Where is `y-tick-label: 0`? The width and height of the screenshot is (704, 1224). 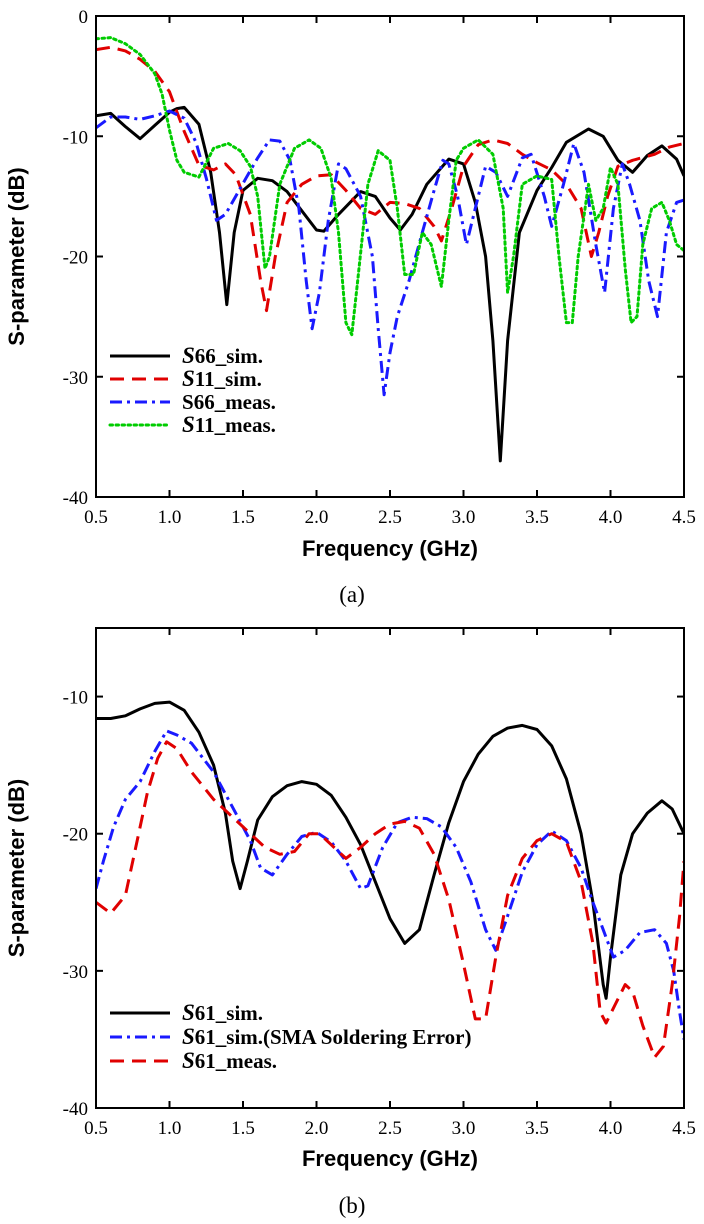 y-tick-label: 0 is located at coordinates (84, 17).